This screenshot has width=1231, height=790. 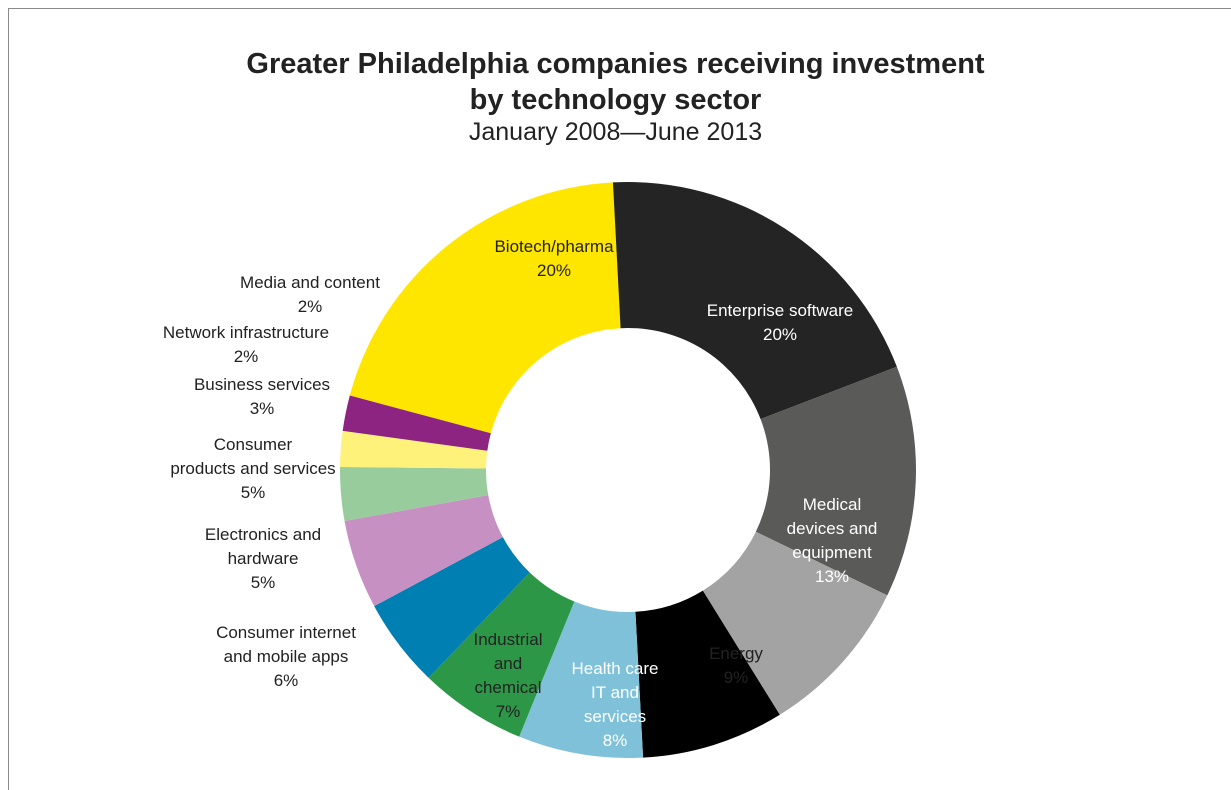 What do you see at coordinates (246, 332) in the screenshot?
I see `slice-name-label: Network infrastructure` at bounding box center [246, 332].